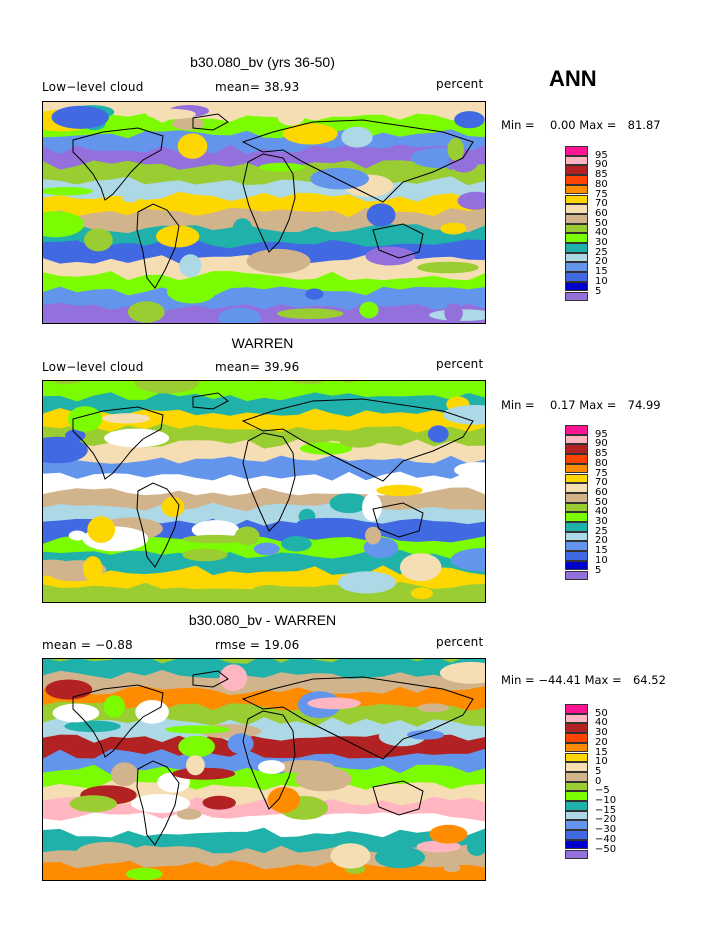 Image resolution: width=723 pixels, height=935 pixels. I want to click on panel-title: b30.080_bv (yrs 36-50), so click(262, 62).